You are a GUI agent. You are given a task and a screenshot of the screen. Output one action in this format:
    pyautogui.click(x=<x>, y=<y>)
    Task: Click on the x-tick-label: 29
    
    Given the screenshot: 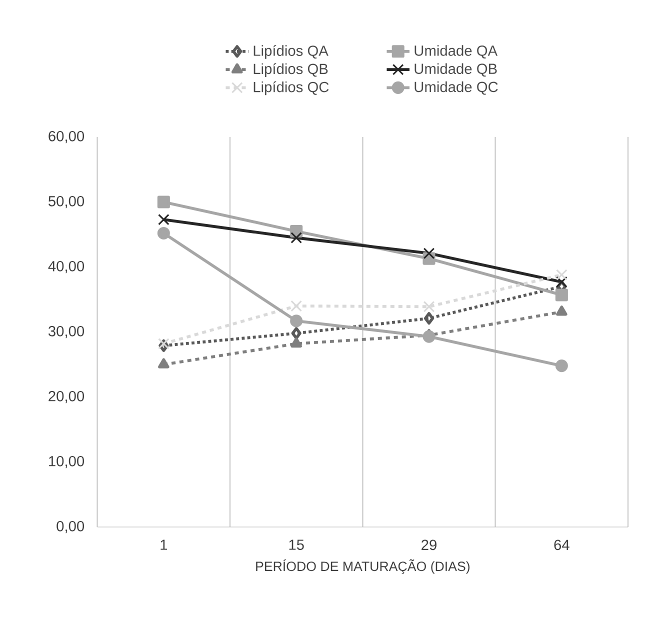 What is the action you would take?
    pyautogui.click(x=429, y=545)
    